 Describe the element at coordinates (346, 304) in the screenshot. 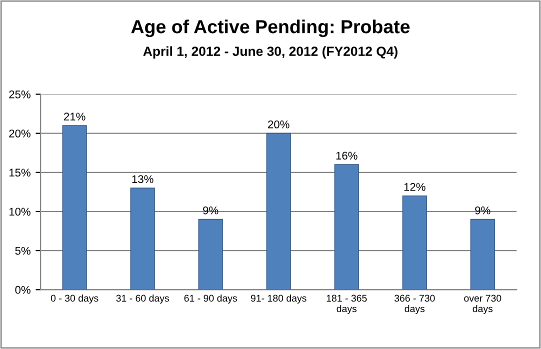

I see `x-tick-label: 181 - 365 days` at that location.